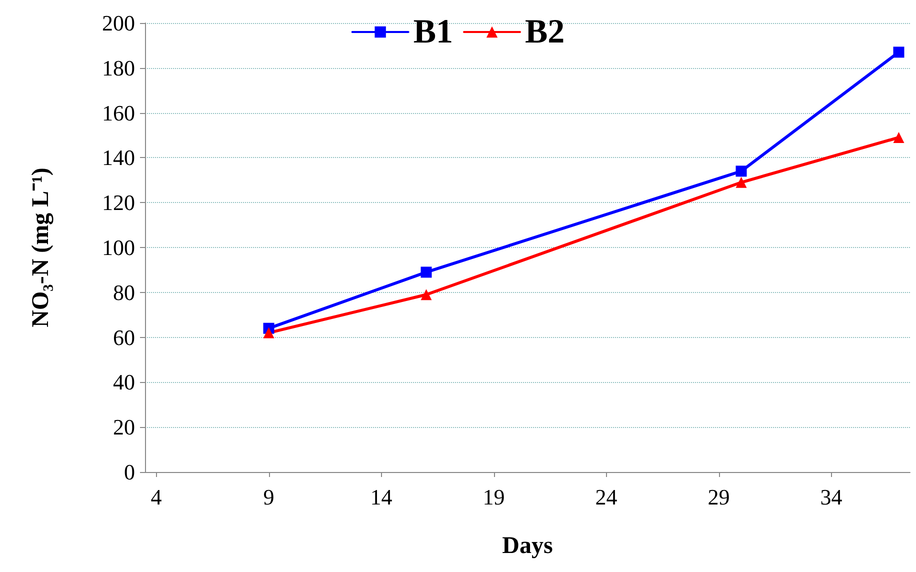  Describe the element at coordinates (831, 497) in the screenshot. I see `x-tick-label: 34` at that location.